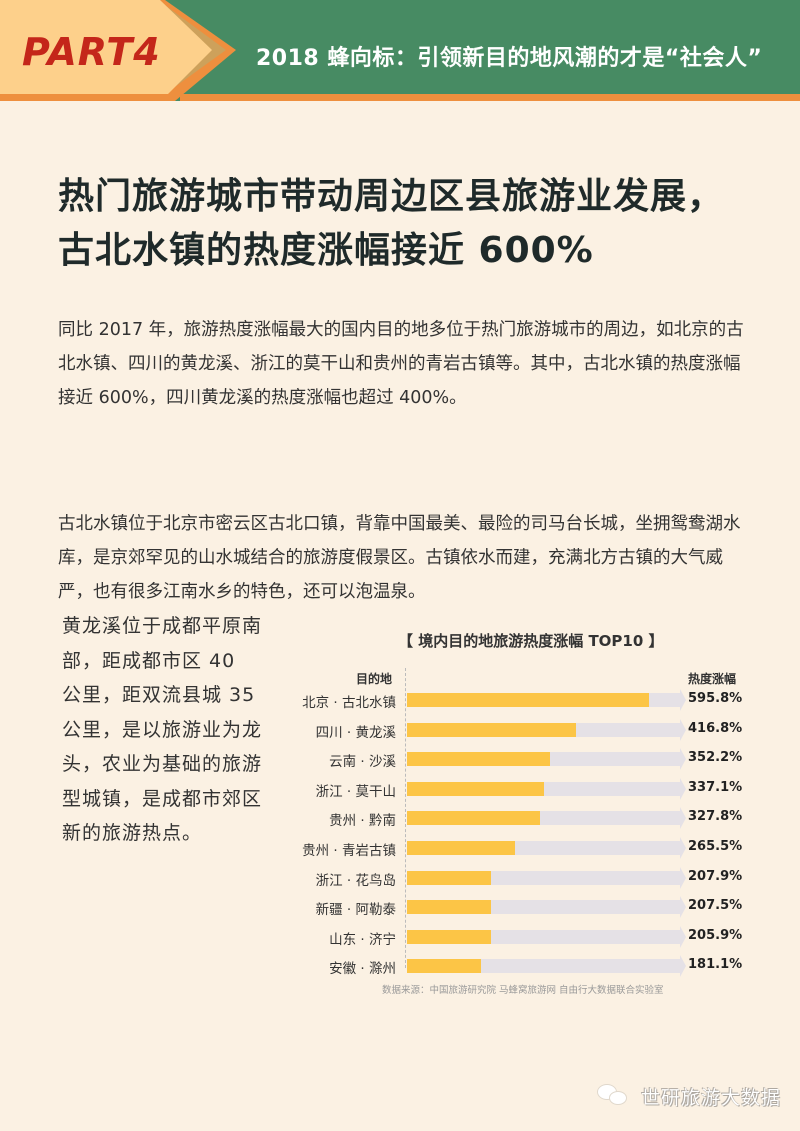 The image size is (800, 1131). I want to click on bar-value: 205.9%, so click(715, 935).